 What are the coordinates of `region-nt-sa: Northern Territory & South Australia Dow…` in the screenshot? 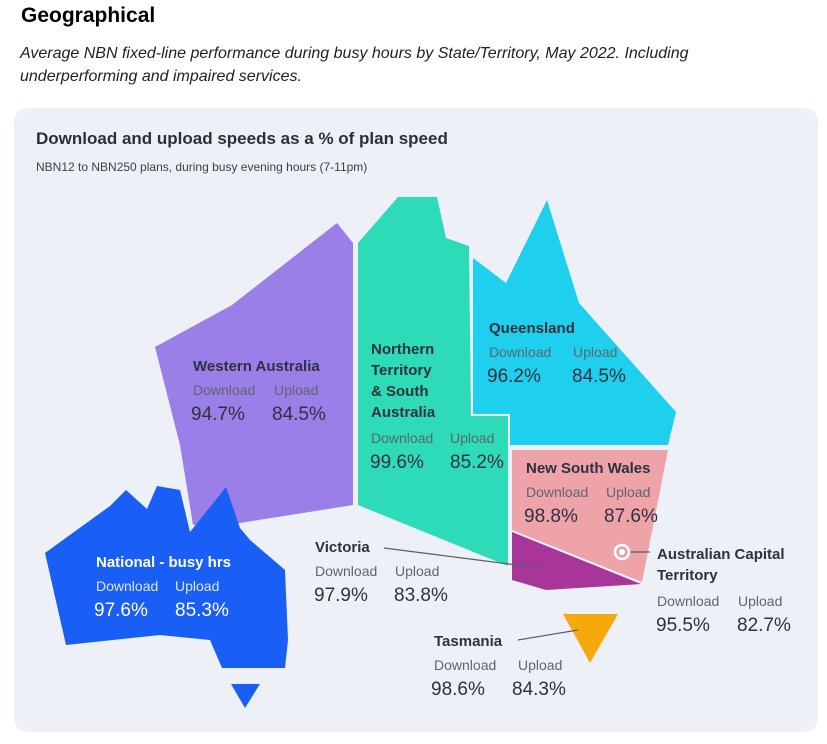 It's located at (438, 408).